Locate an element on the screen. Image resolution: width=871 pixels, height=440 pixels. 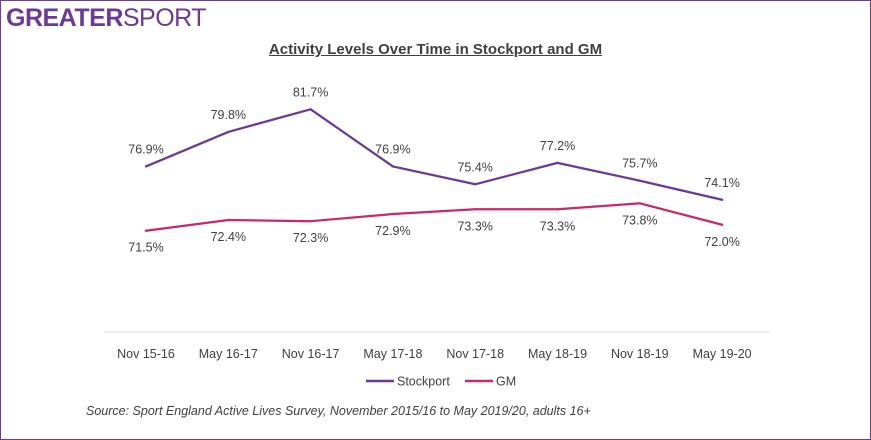
data-label: 73.8% is located at coordinates (639, 220).